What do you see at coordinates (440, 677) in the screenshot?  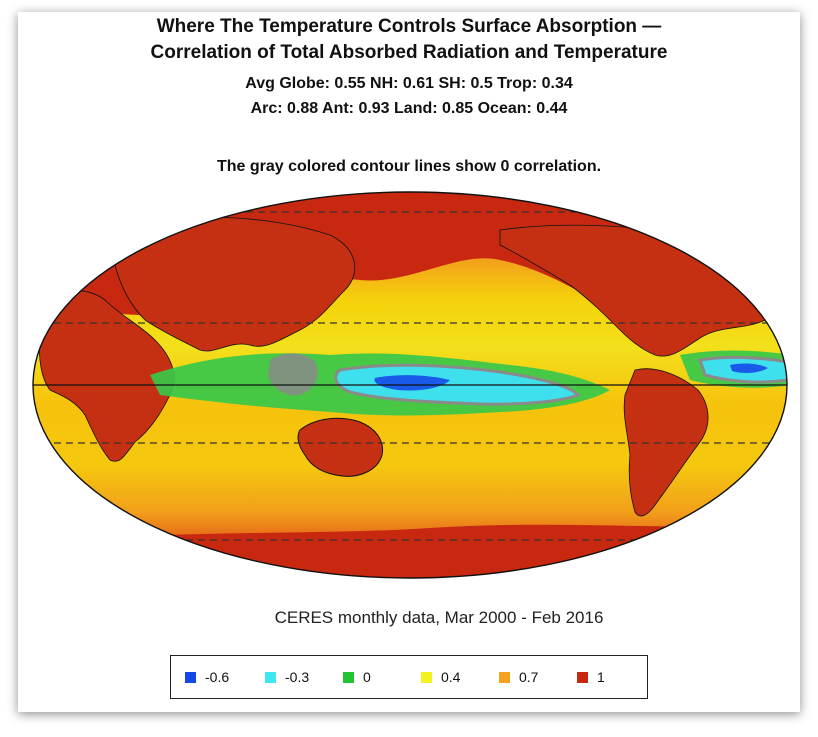 I see `legend-item: 0.4` at bounding box center [440, 677].